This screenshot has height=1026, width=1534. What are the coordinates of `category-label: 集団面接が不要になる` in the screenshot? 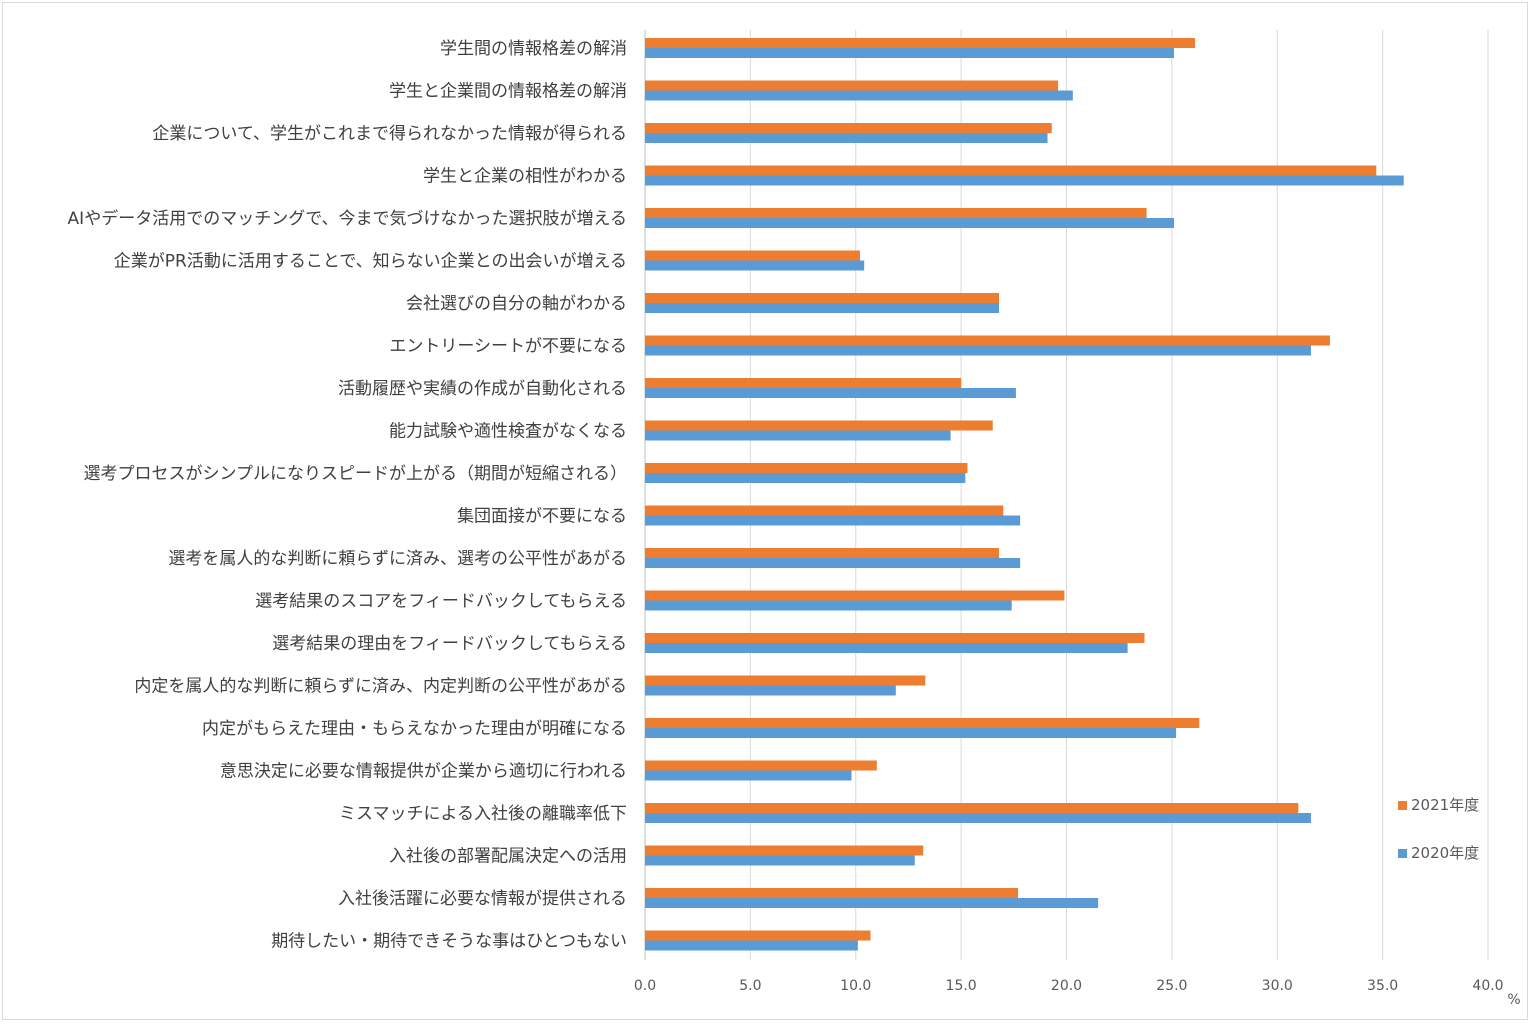 It's located at (542, 517).